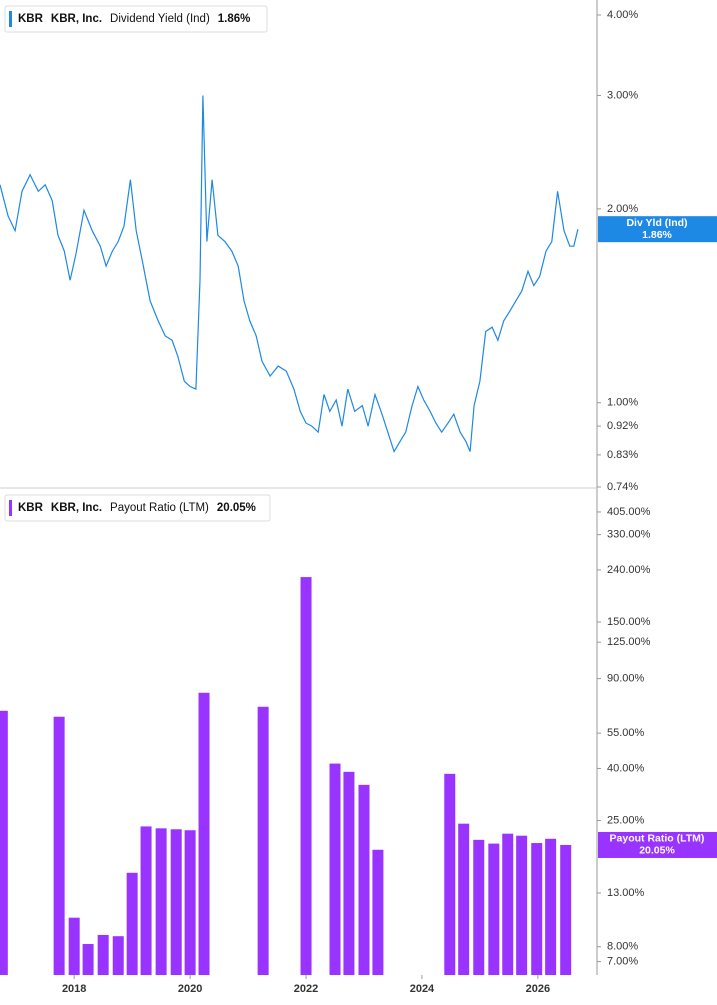 This screenshot has width=717, height=1005. Describe the element at coordinates (629, 642) in the screenshot. I see `y-tick-label: 125.00%` at that location.